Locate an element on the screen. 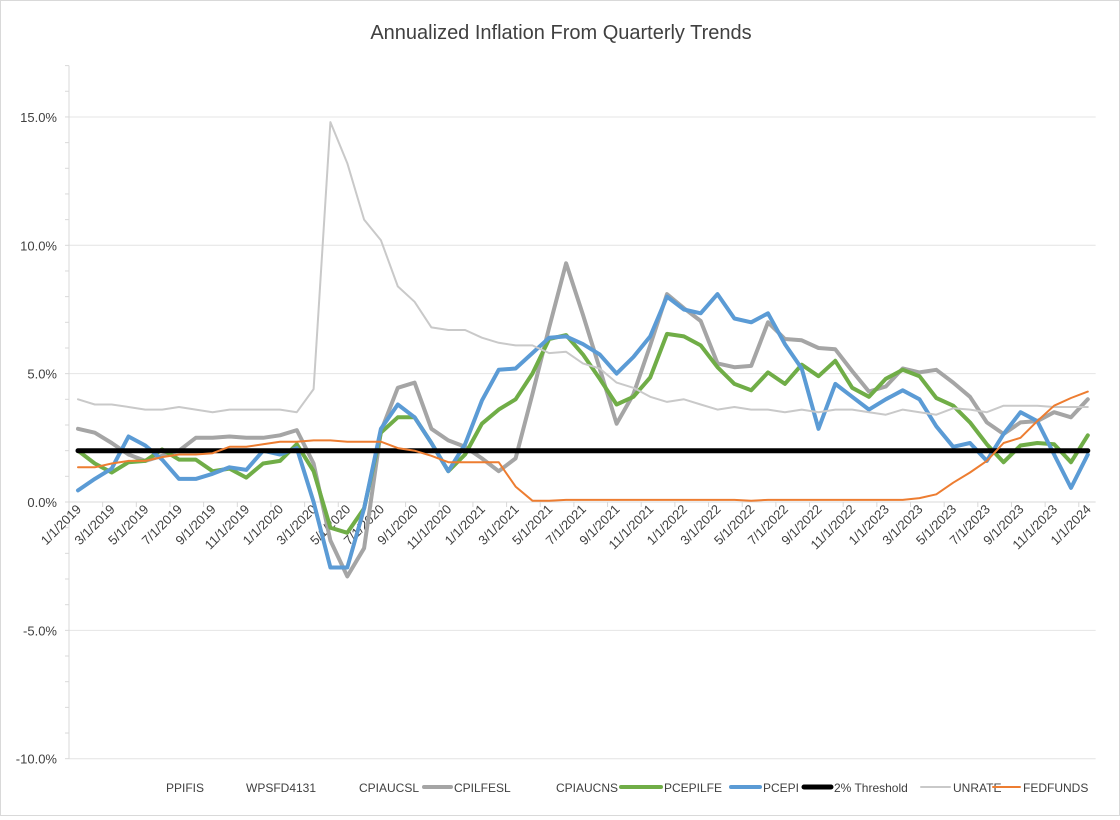  legend-item: PCEPI is located at coordinates (764, 788).